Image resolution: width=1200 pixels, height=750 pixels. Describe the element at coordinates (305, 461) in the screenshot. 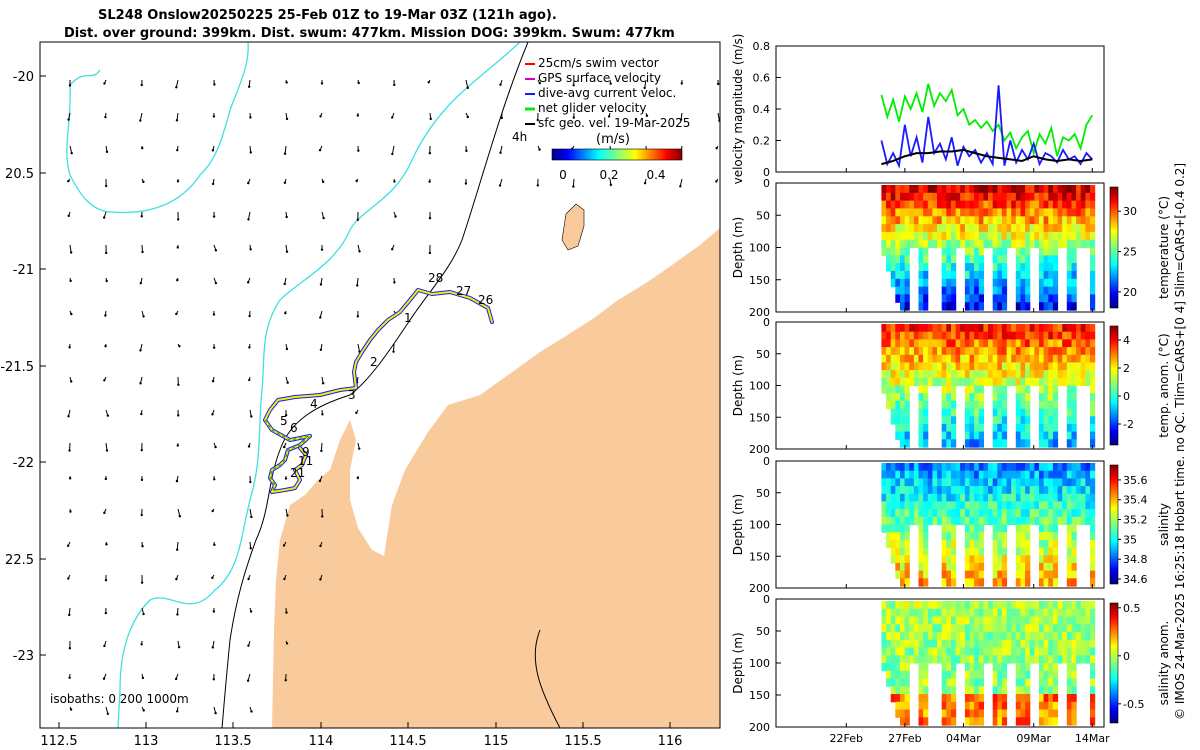

I see `day-label: 11` at that location.